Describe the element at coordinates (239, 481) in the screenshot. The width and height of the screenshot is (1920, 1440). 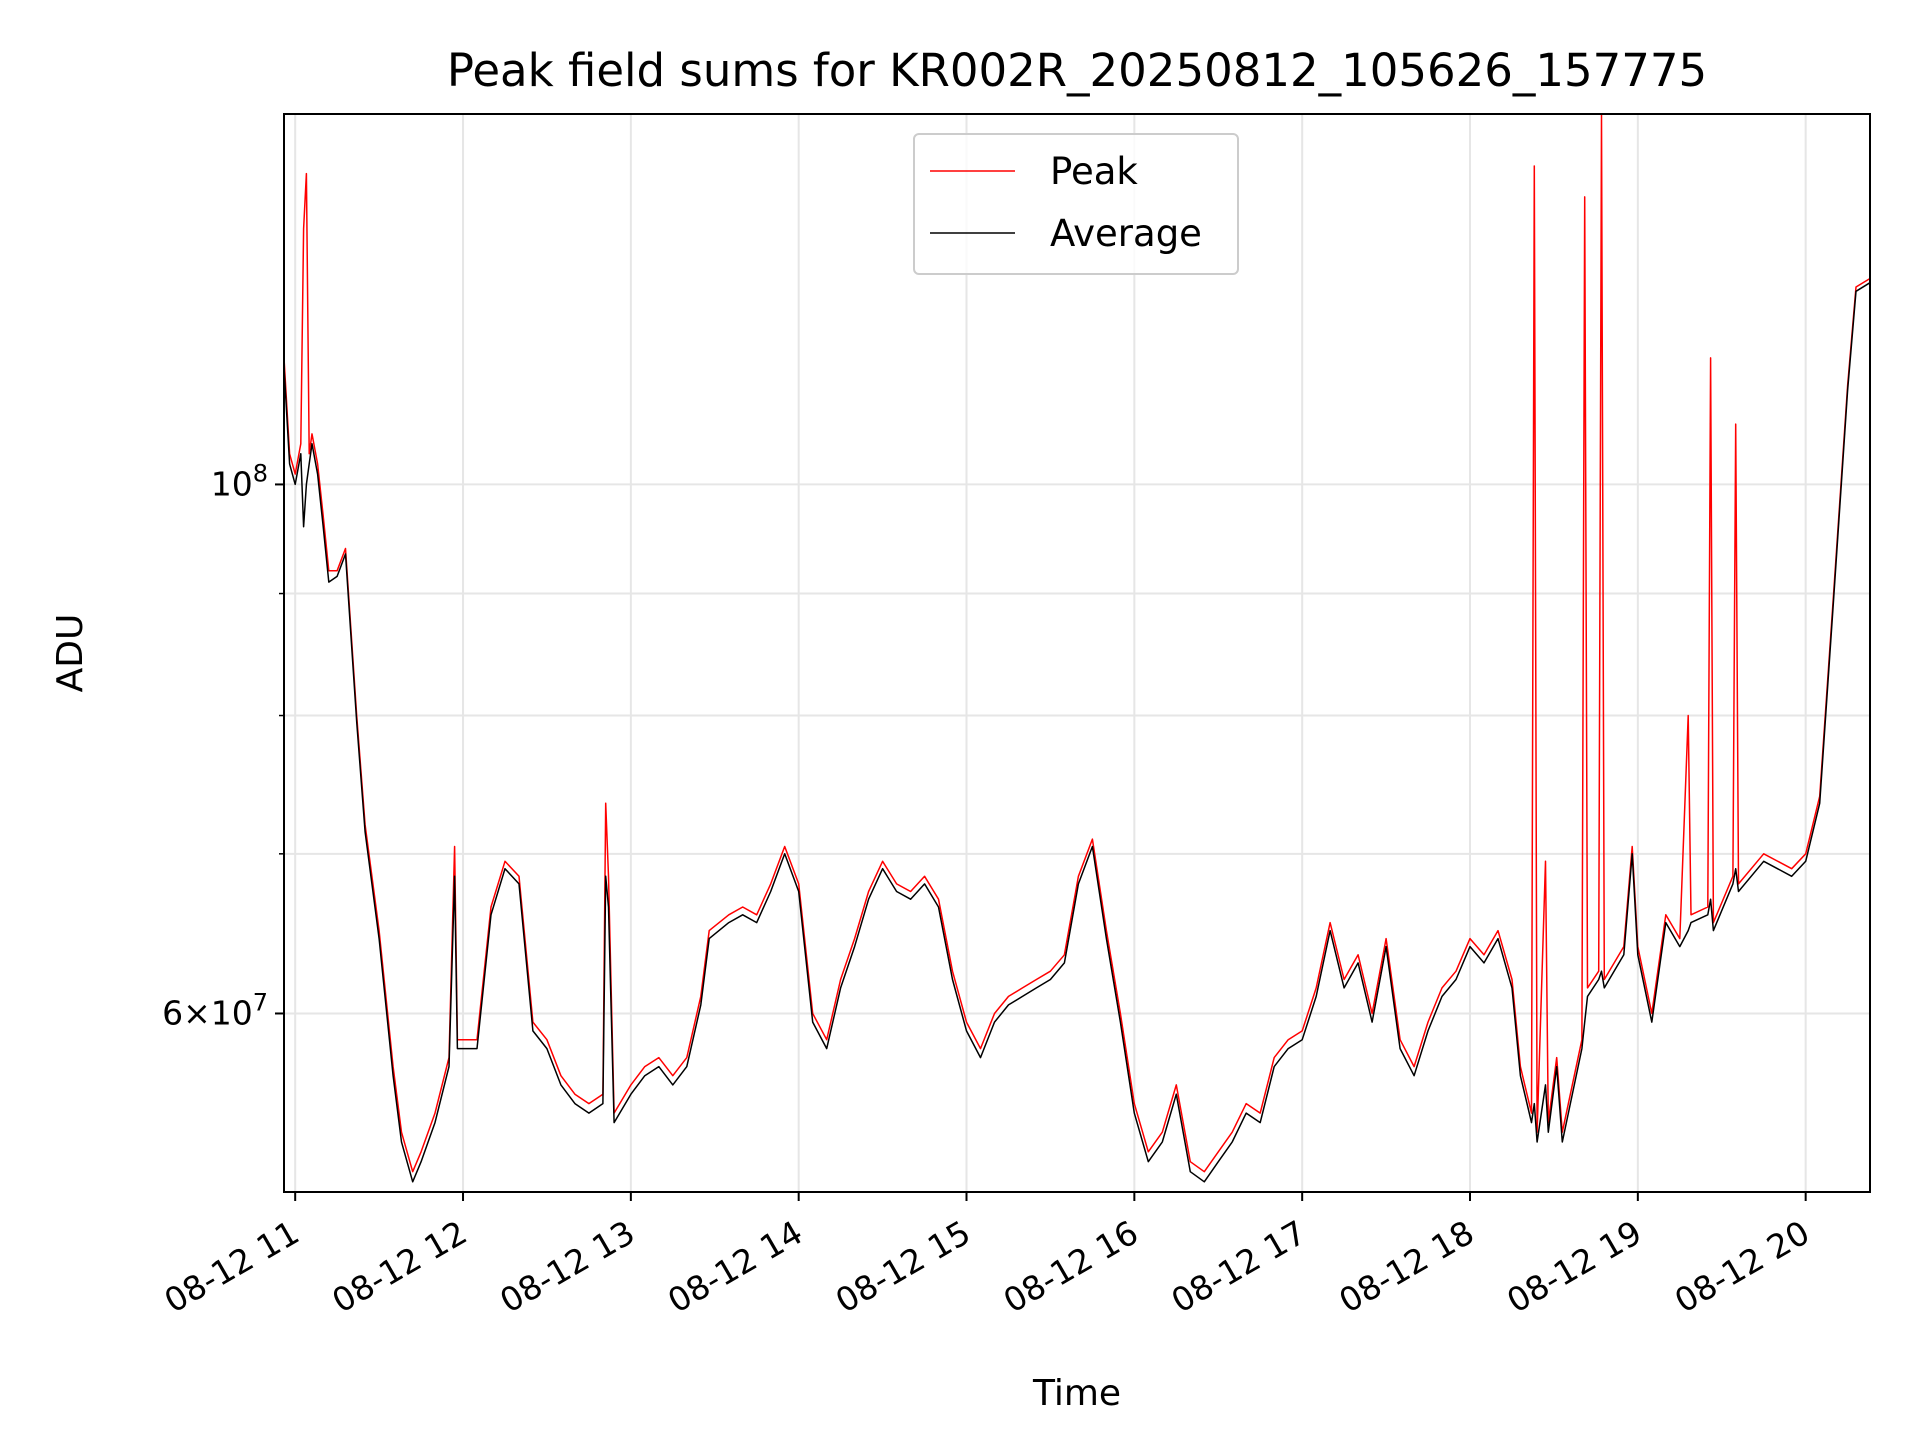
I see `y-tick-label: 108` at that location.